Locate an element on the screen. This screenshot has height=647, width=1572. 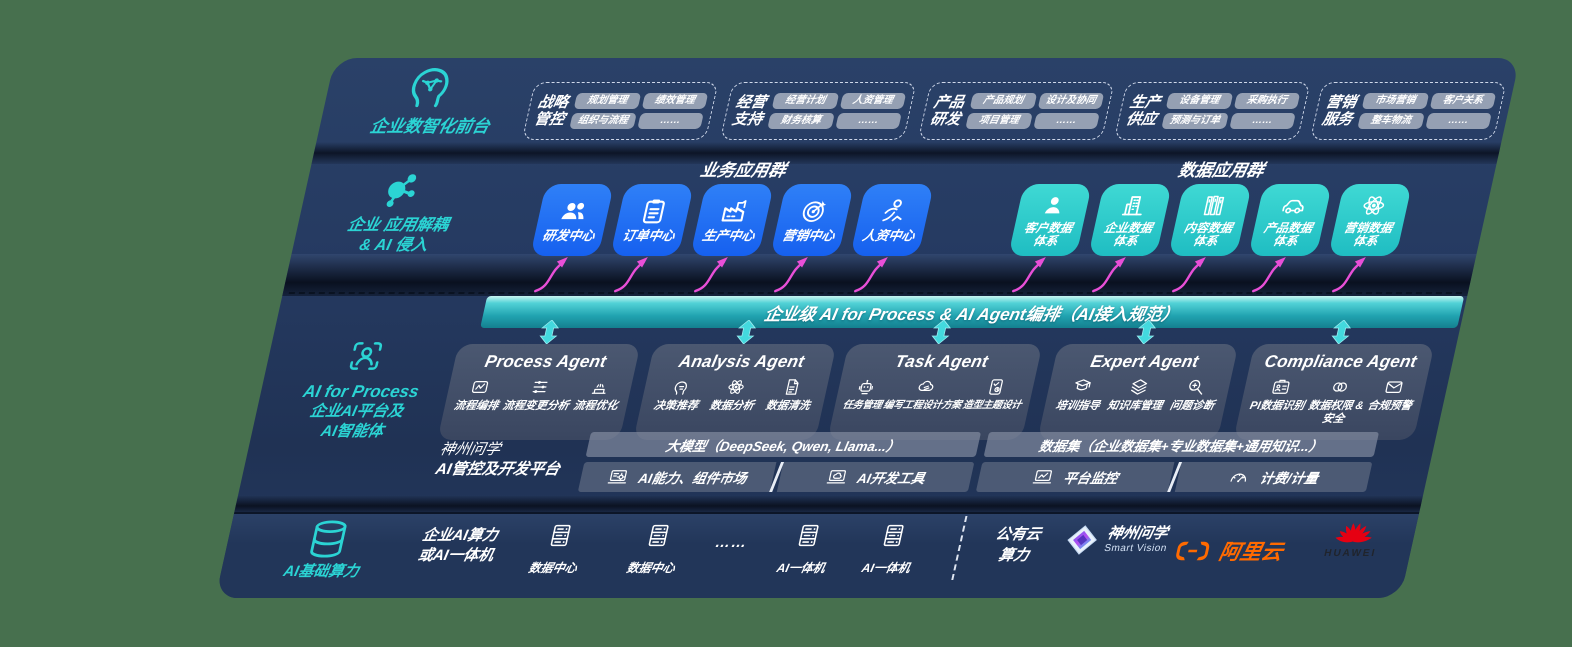
agent-capability: 决策推荐 is located at coordinates (678, 395).